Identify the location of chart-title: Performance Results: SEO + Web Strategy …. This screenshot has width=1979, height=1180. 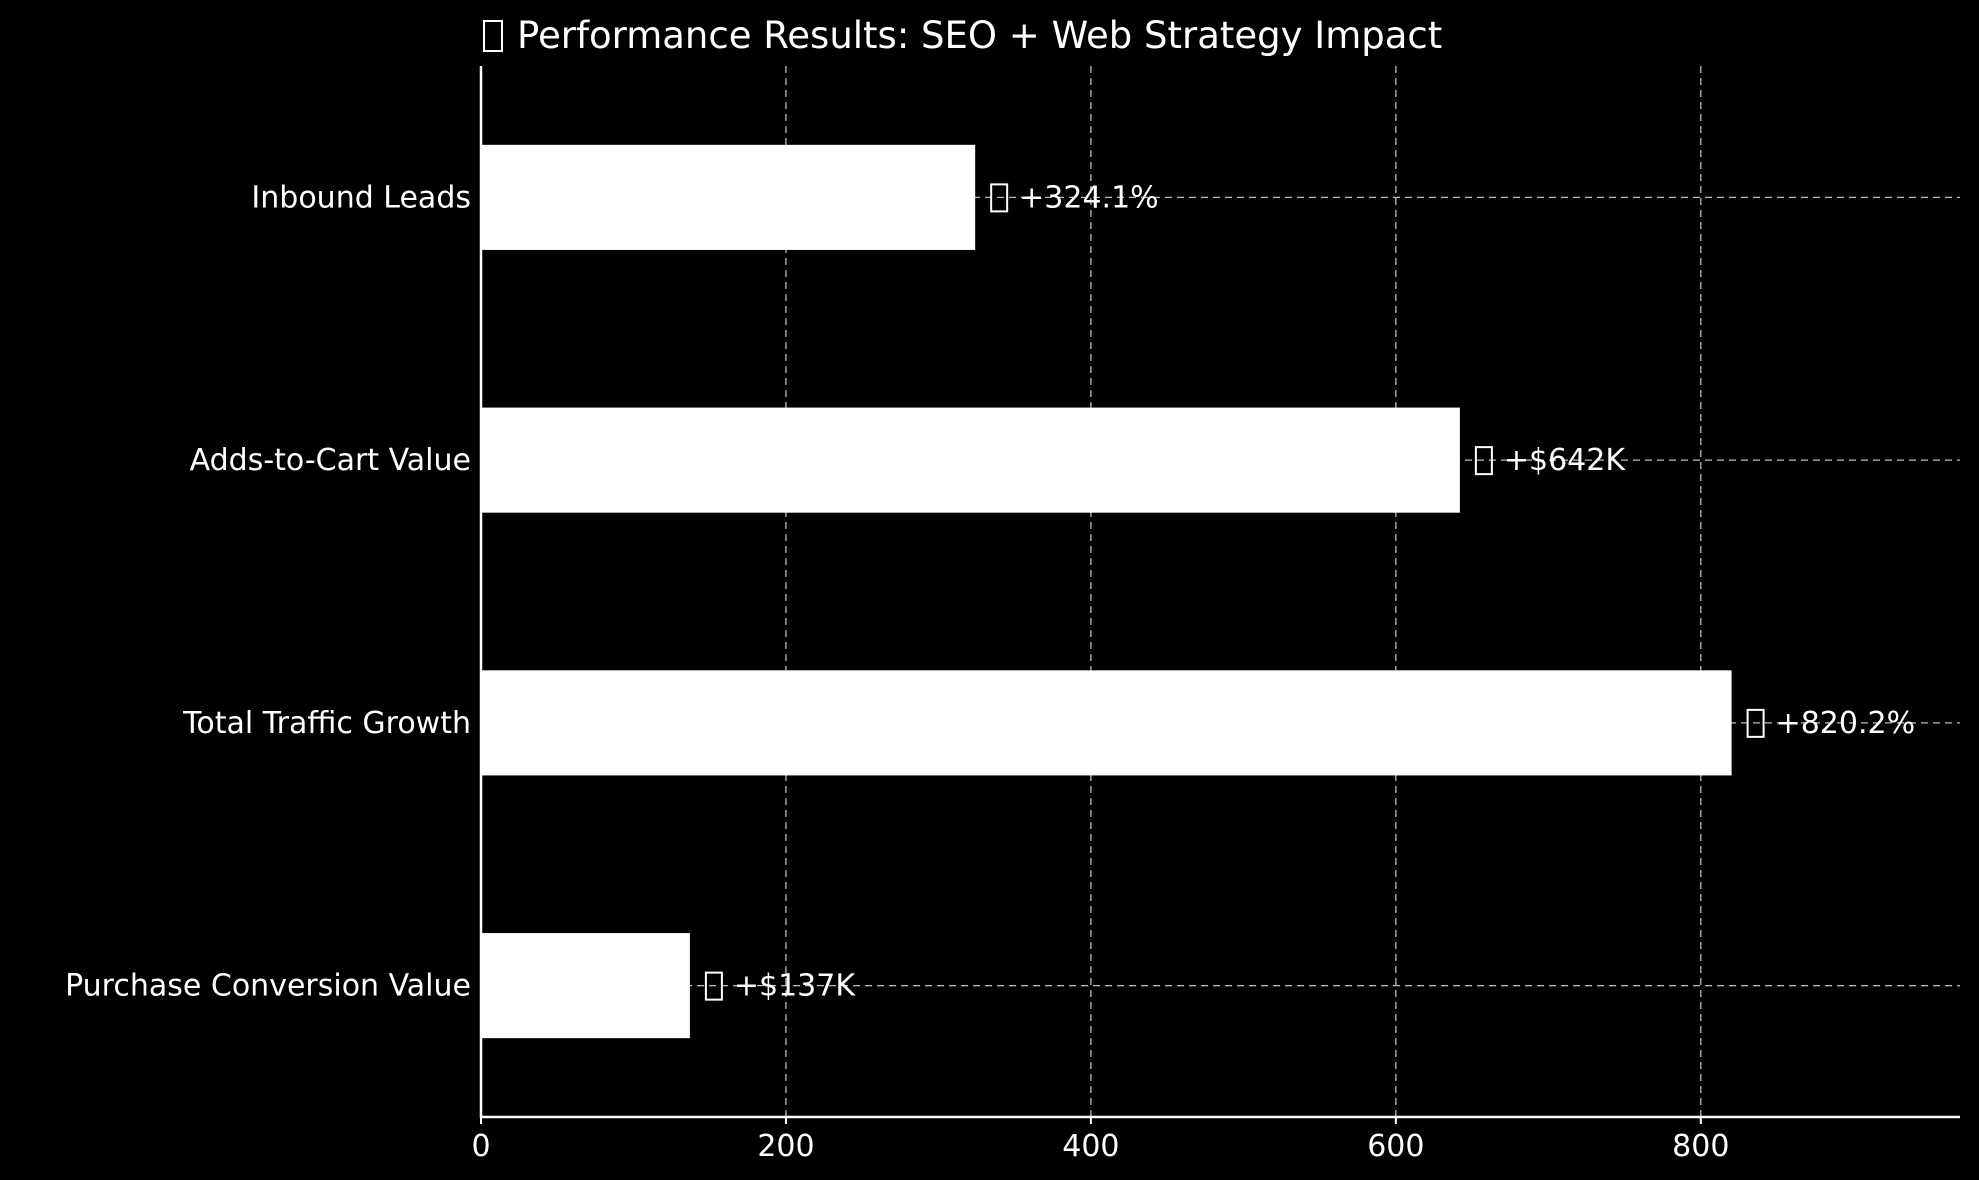
(979, 35).